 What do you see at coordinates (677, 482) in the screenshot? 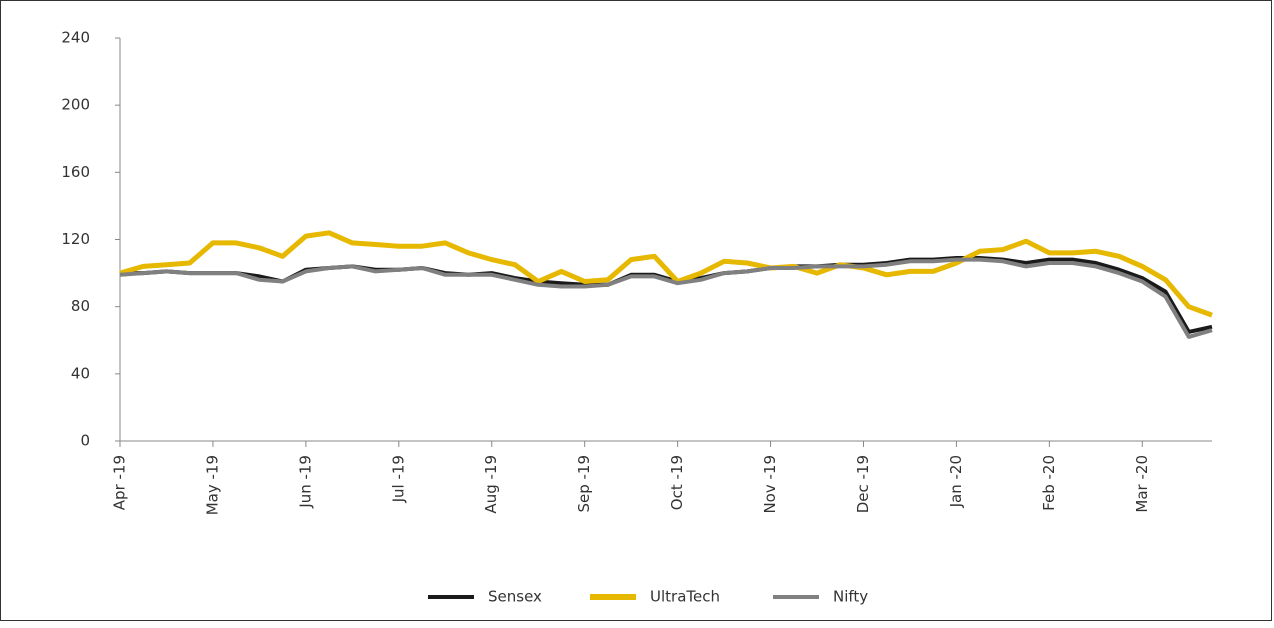
I see `x-tick-label: Oct -19` at bounding box center [677, 482].